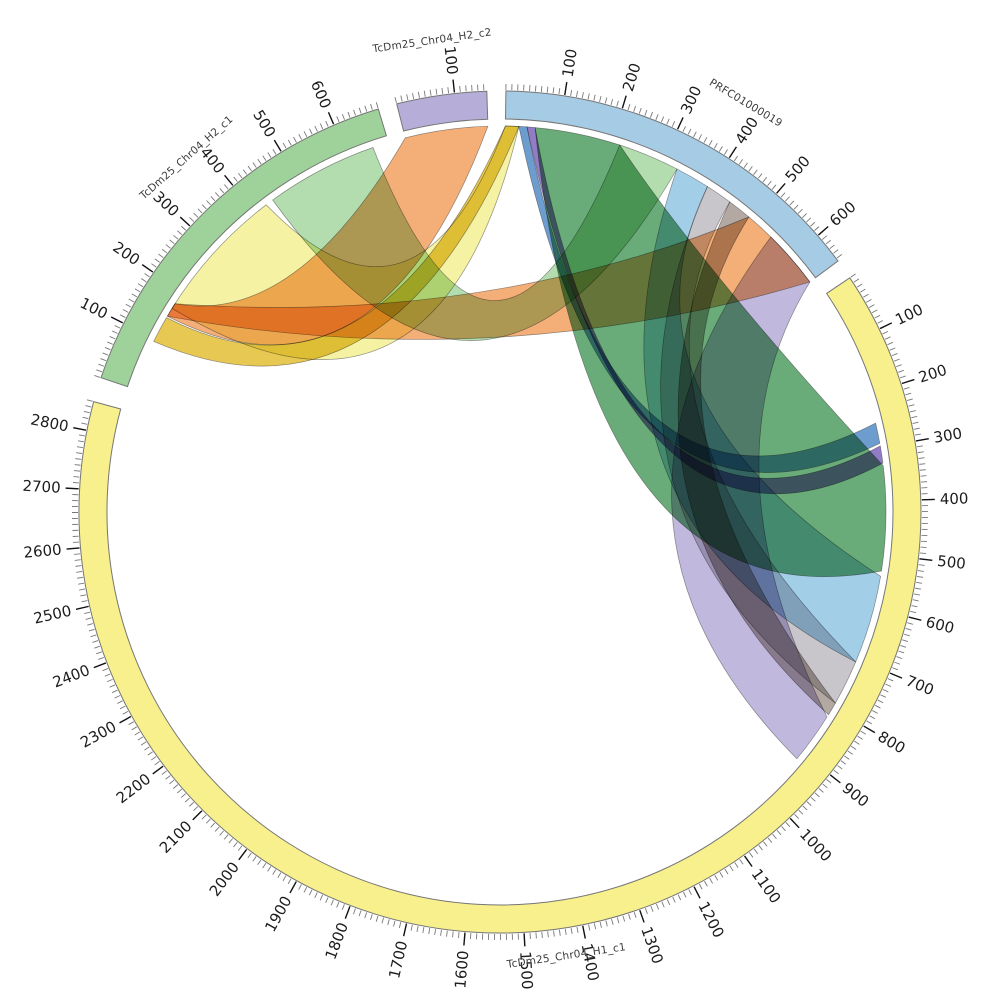 The image size is (1000, 1000). Describe the element at coordinates (450, 60) in the screenshot. I see `tick-label-TcDm25_Chr04_H2_c2-100: 100` at that location.